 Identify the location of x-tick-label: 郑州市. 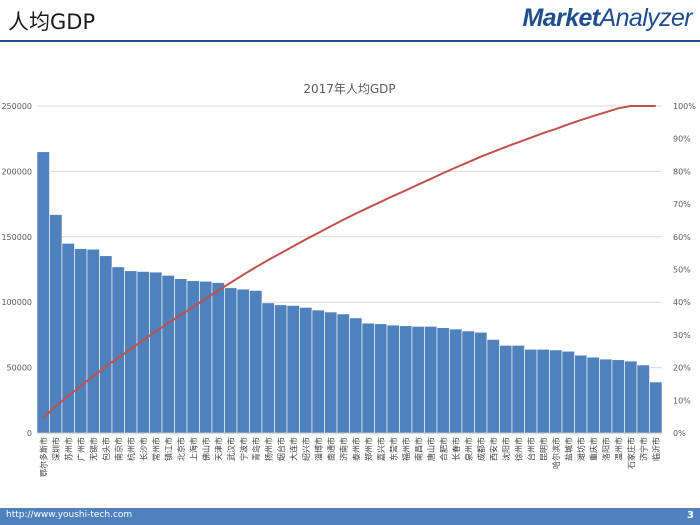
(368, 449).